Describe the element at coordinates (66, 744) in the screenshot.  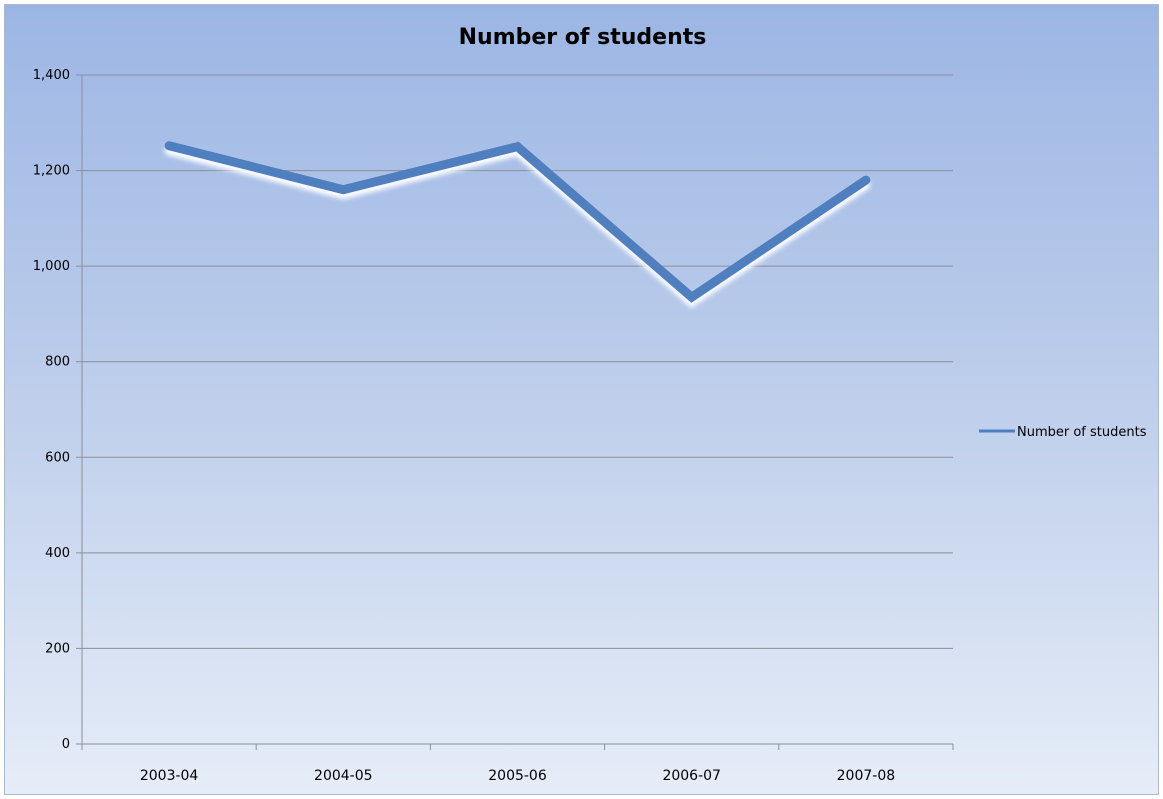
I see `y-tick-label: 0` at that location.